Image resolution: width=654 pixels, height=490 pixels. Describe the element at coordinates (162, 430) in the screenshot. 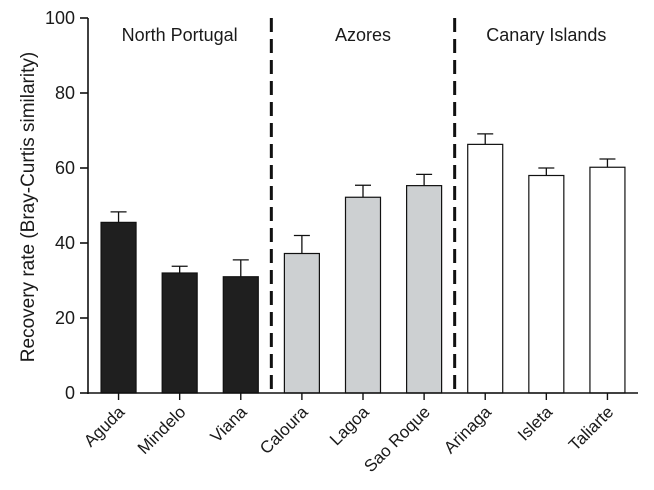

I see `x-tick-label: Mindelo` at that location.